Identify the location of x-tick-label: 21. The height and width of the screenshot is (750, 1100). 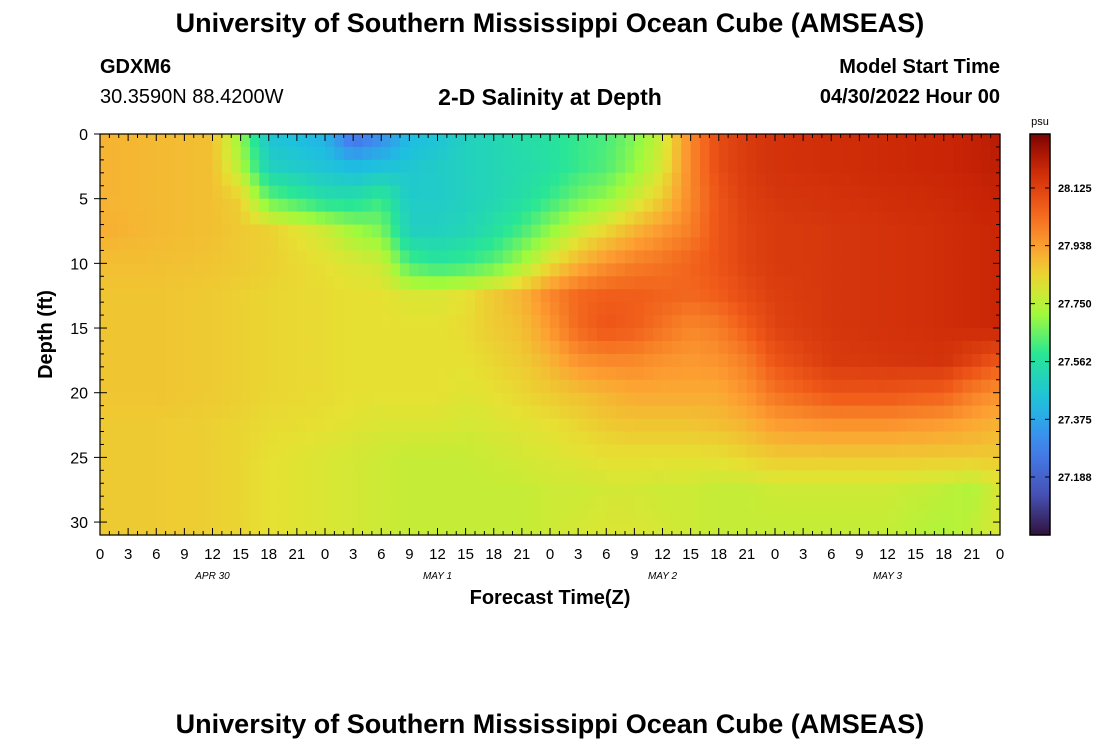
(747, 554).